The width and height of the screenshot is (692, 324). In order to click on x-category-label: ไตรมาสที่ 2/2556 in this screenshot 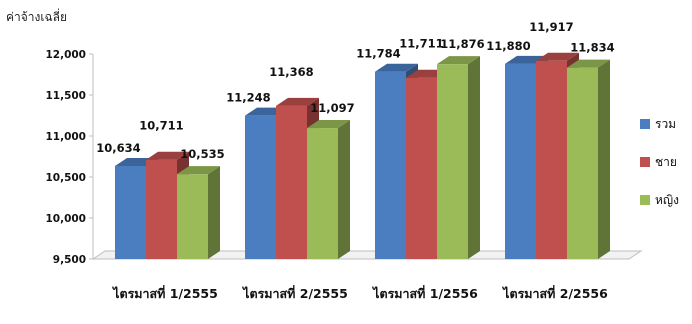, I will do `click(554, 293)`.